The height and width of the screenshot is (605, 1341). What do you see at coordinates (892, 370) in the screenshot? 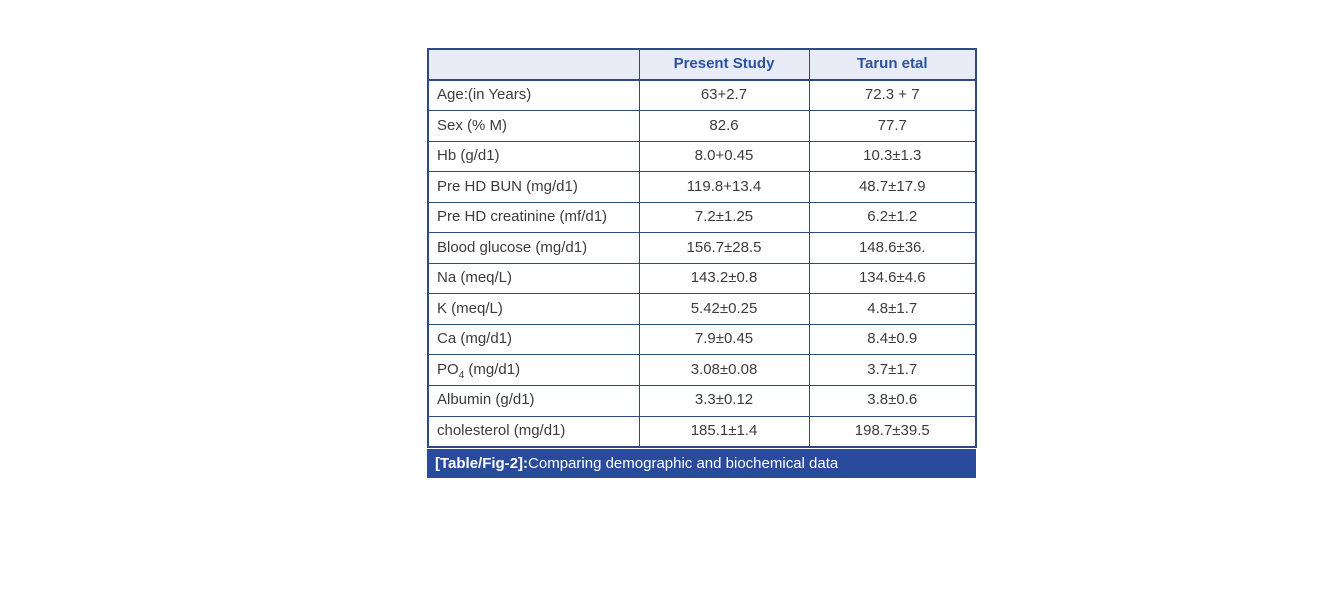
I see `cell-tarun-etal-value: 3.7±1.7` at bounding box center [892, 370].